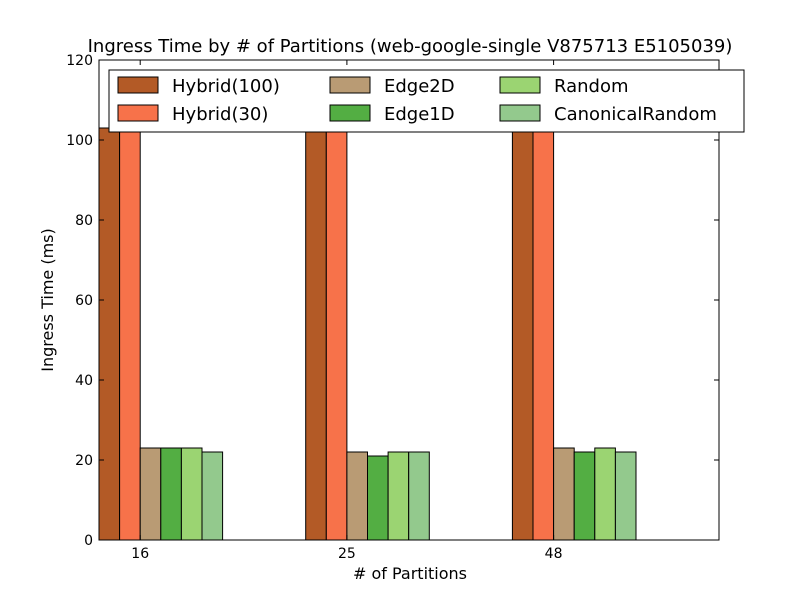  I want to click on x-tick-label: 48, so click(554, 554).